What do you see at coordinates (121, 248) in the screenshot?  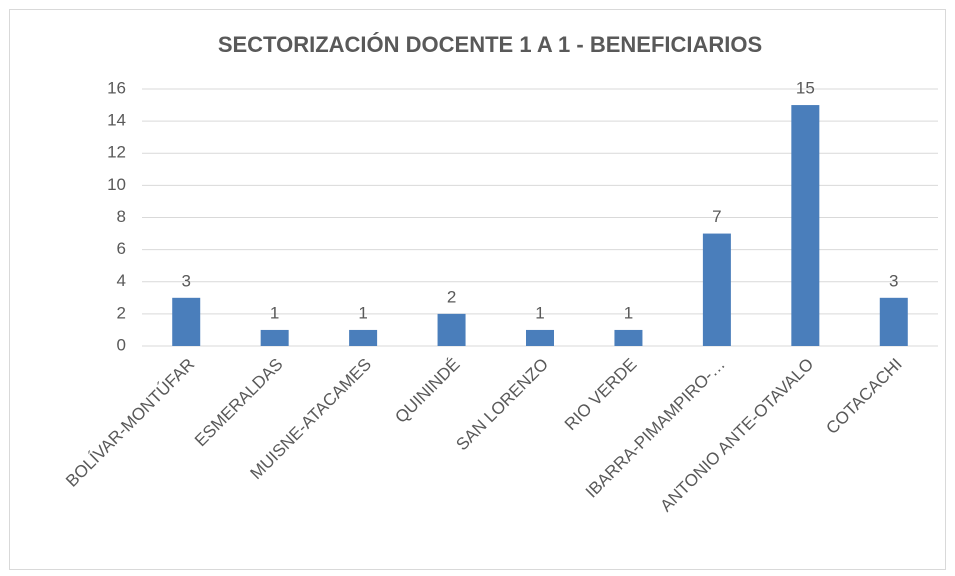 I see `y-tick-label: 6` at bounding box center [121, 248].